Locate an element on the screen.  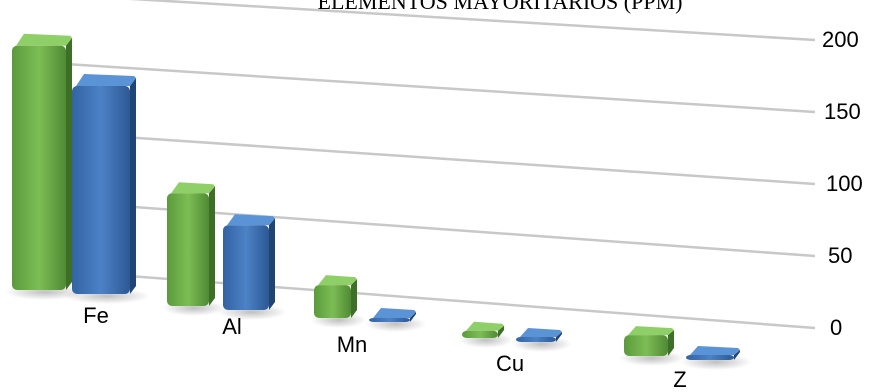
y-tick-label: 50 is located at coordinates (840, 255).